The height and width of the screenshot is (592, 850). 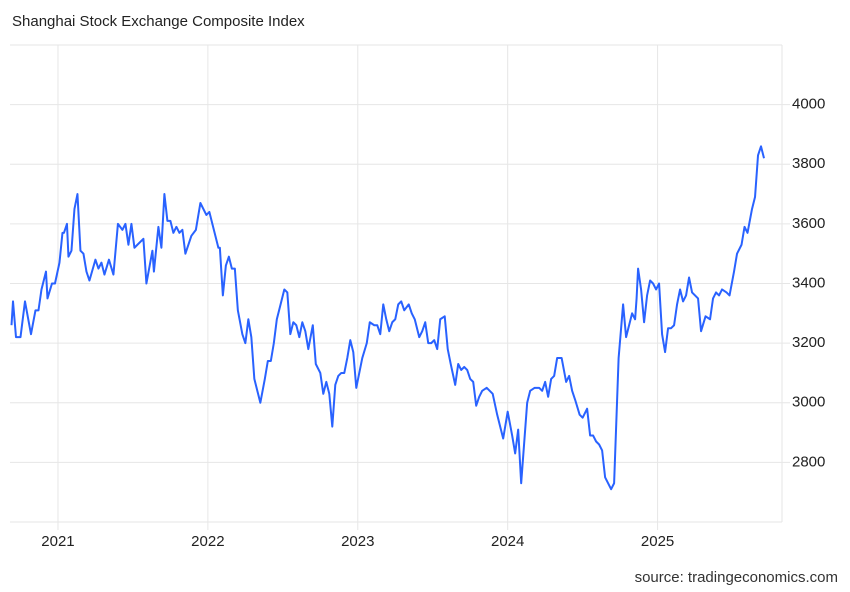 What do you see at coordinates (808, 402) in the screenshot?
I see `y-tick-label: 3000` at bounding box center [808, 402].